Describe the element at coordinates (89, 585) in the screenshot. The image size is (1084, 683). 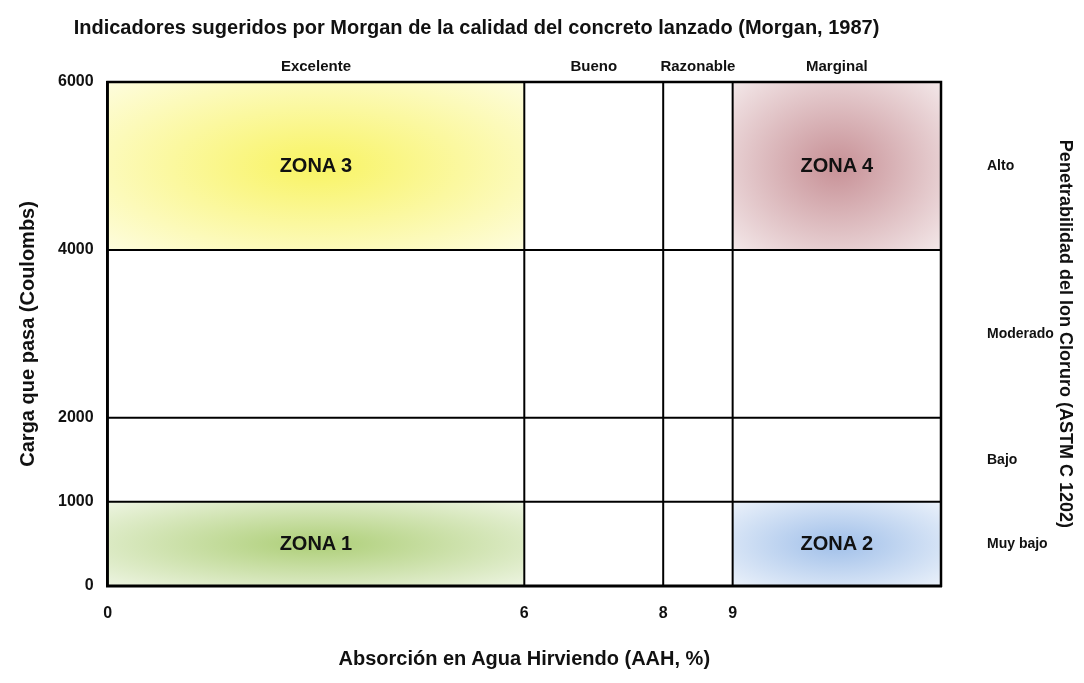
I see `y-tick-label: 0` at that location.